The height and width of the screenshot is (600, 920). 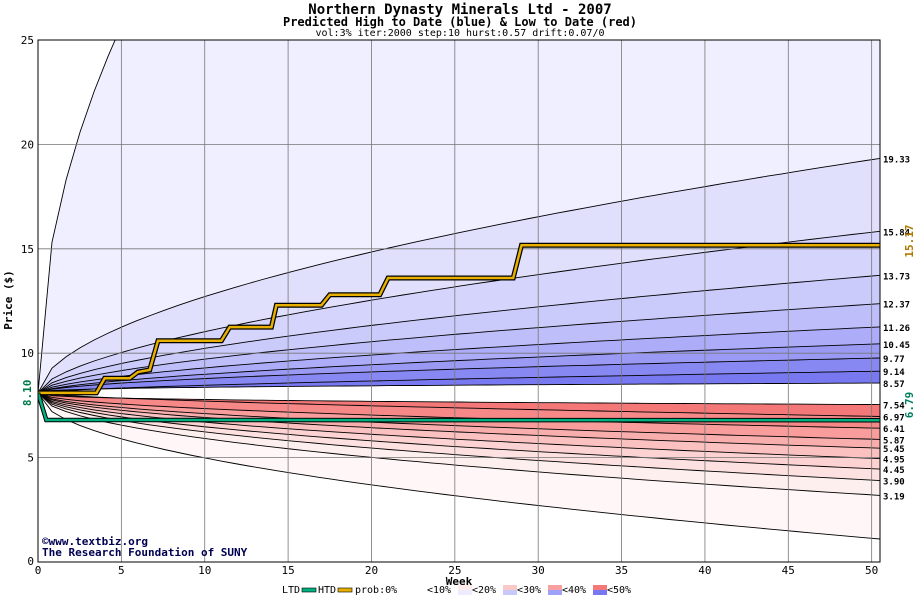 What do you see at coordinates (704, 570) in the screenshot?
I see `x-tick-label-40: 40` at bounding box center [704, 570].